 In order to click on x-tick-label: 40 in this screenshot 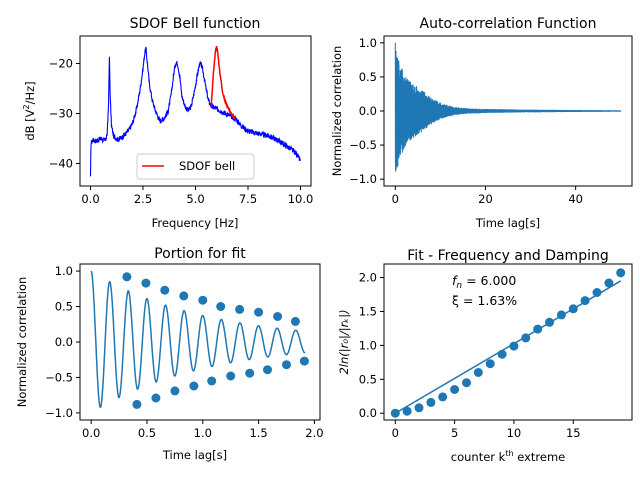, I will do `click(575, 199)`.